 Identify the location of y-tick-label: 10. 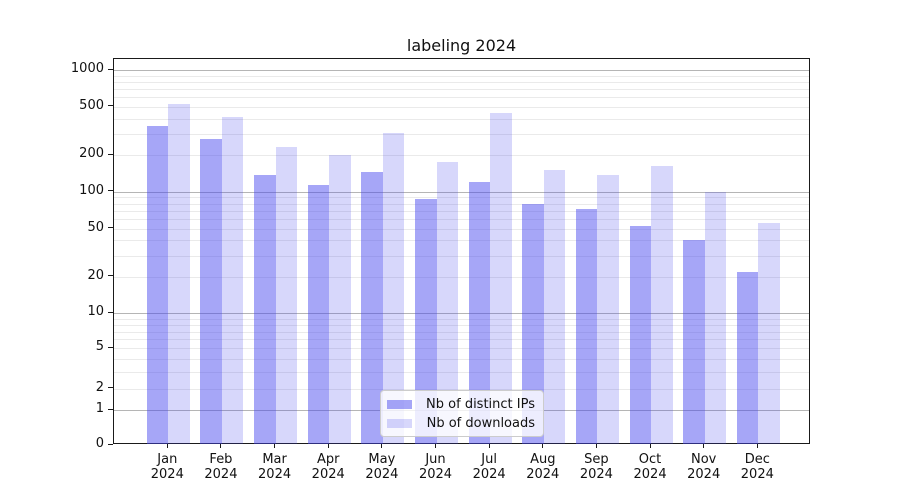
(95, 312).